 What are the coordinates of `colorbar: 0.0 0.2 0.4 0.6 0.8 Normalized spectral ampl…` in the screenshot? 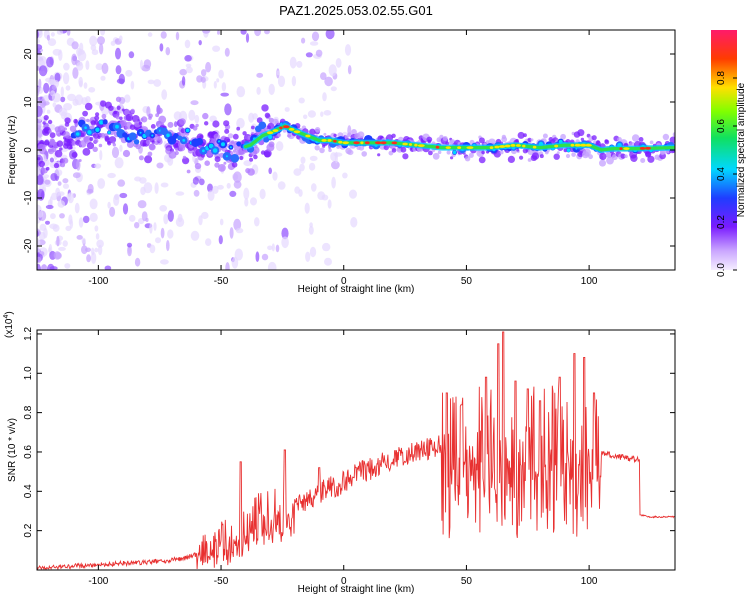 It's located at (729, 153).